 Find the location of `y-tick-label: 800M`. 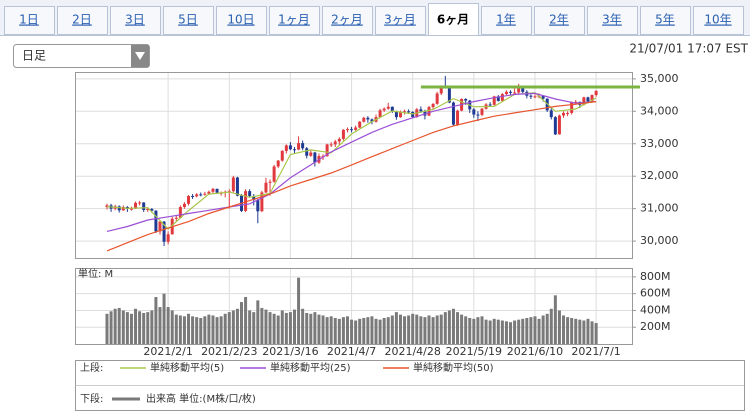

y-tick-label: 800M is located at coordinates (655, 276).